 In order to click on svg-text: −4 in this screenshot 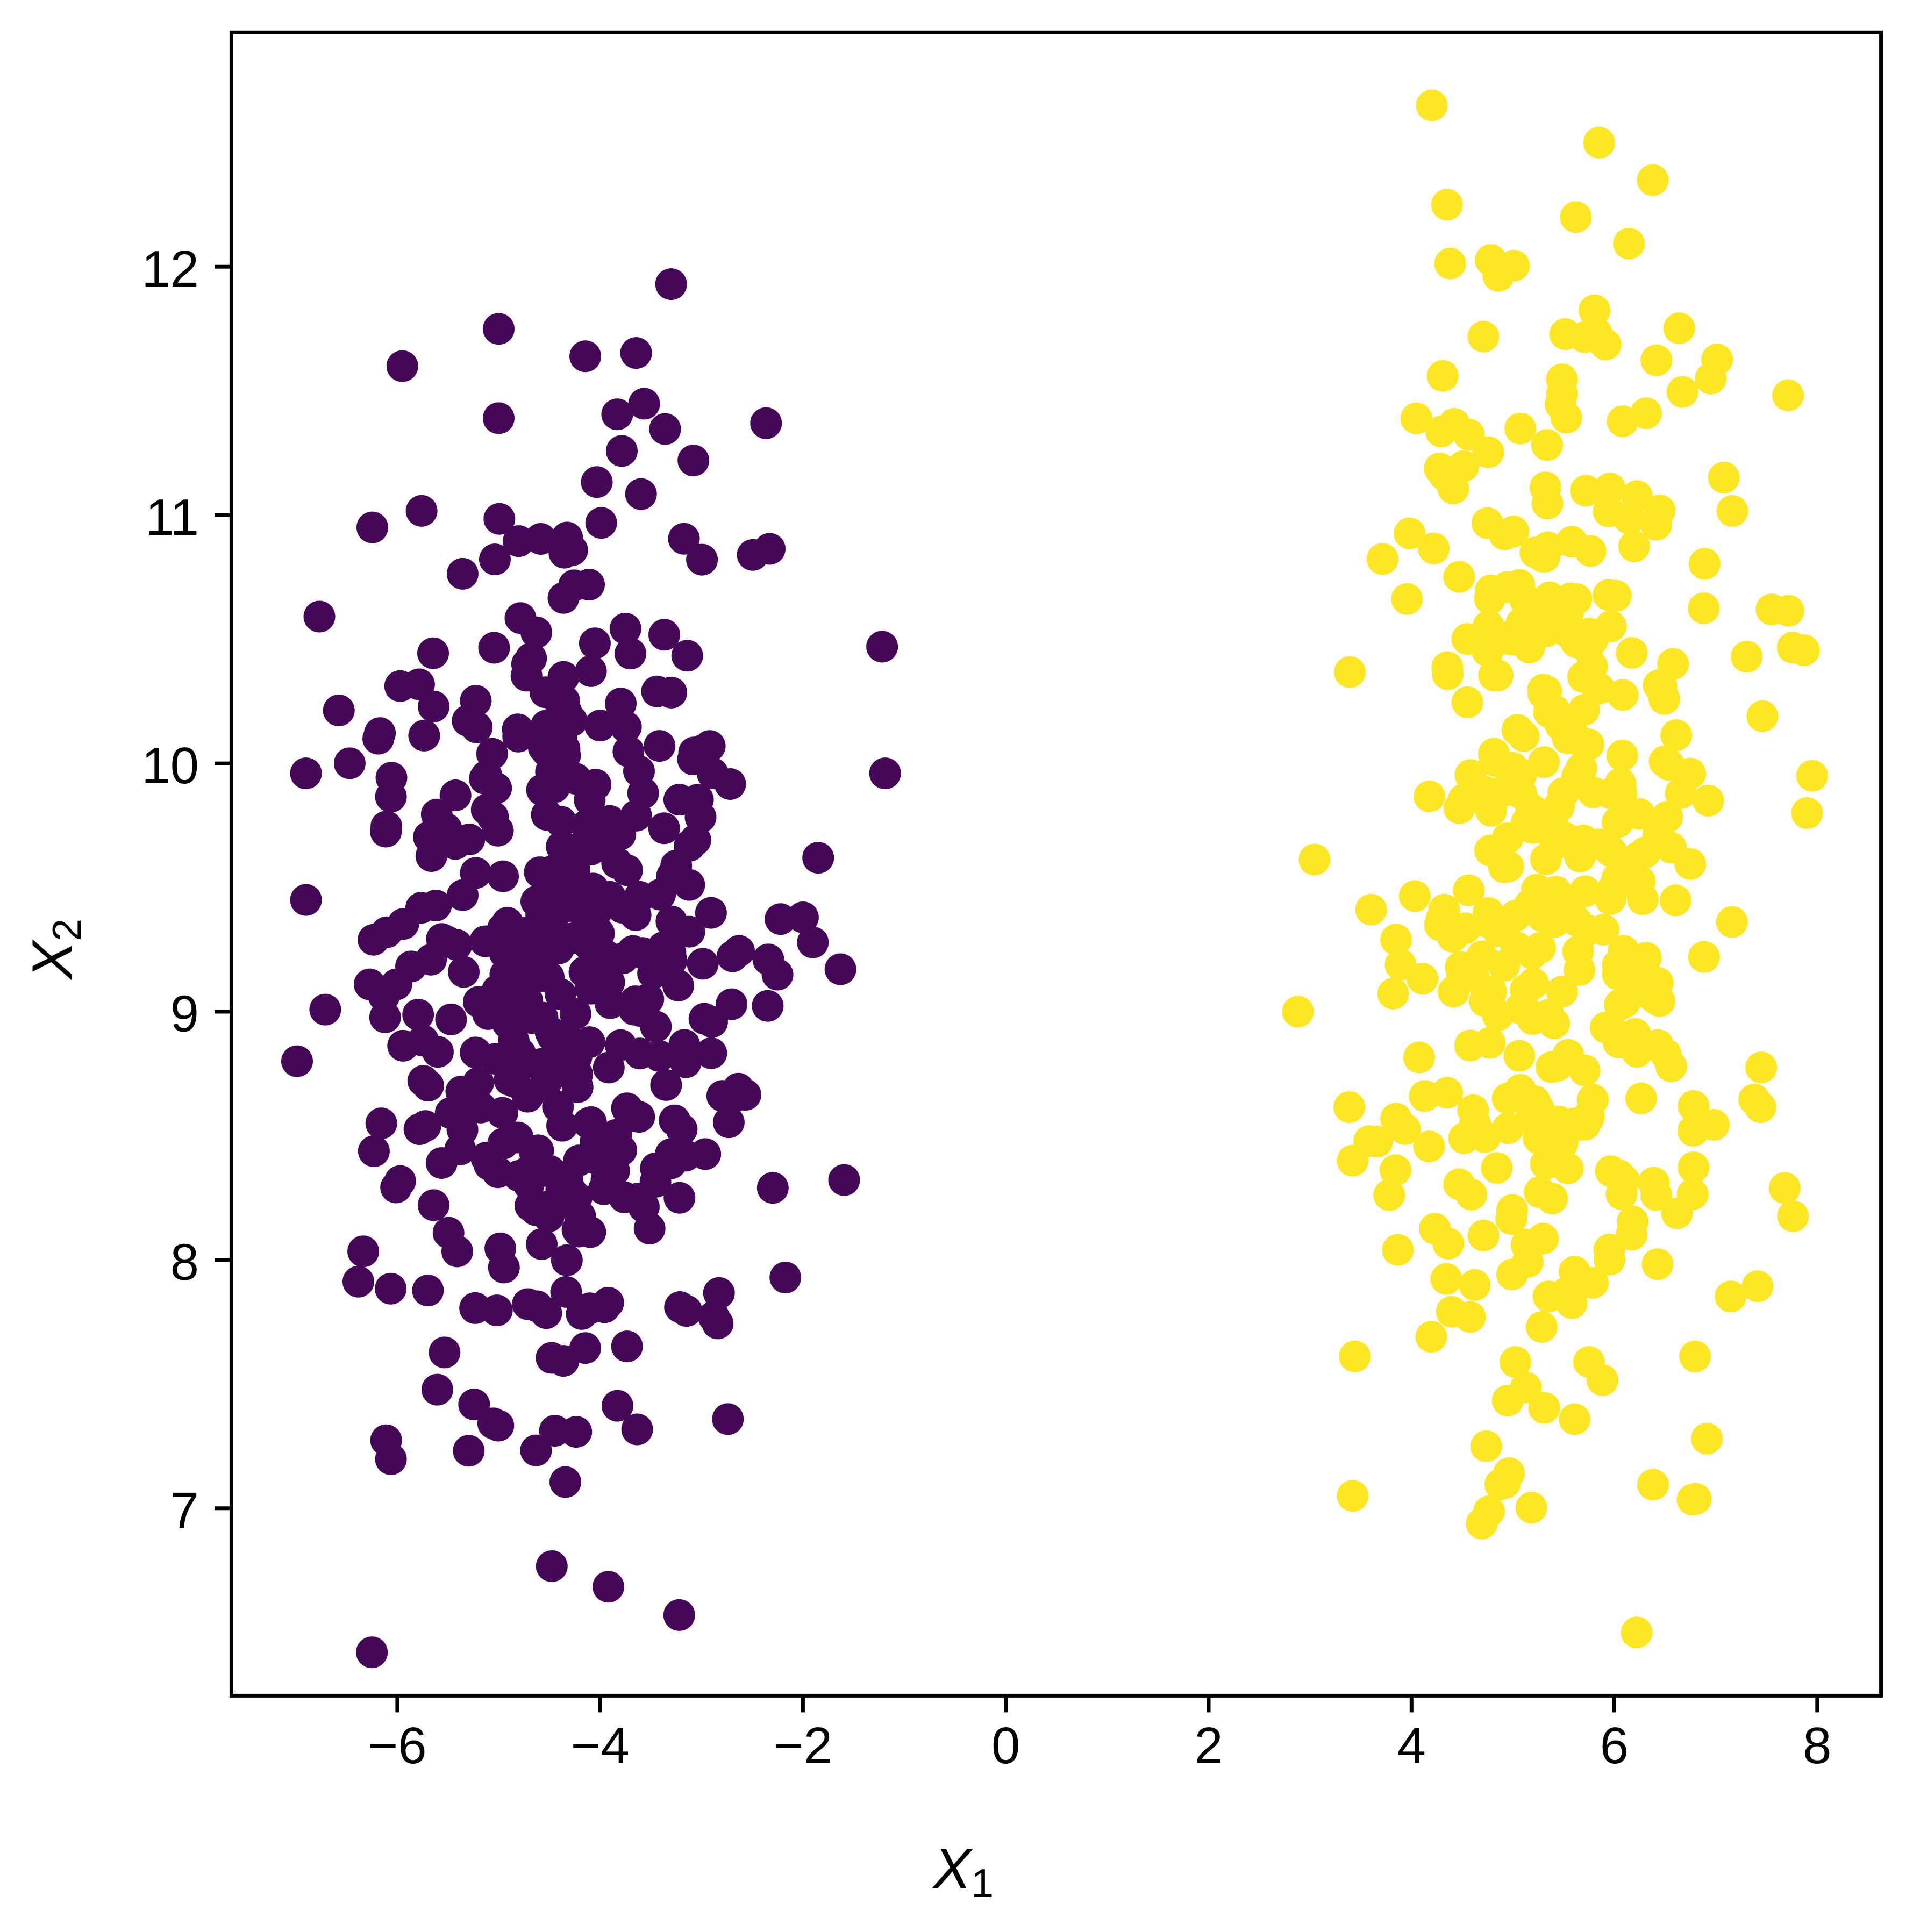, I will do `click(599, 1745)`.